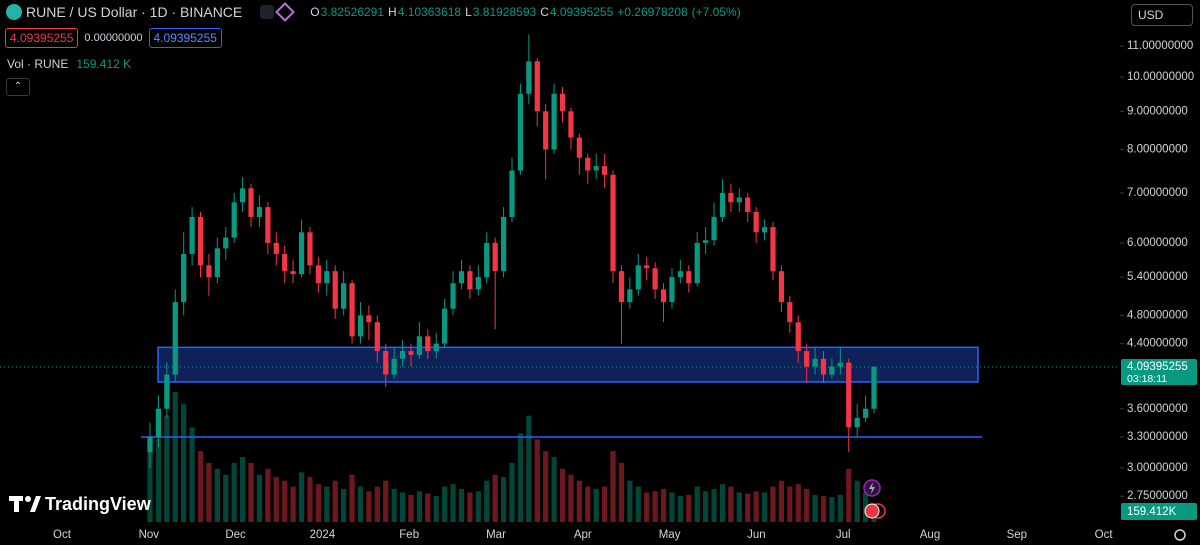 Image resolution: width=1200 pixels, height=545 pixels. What do you see at coordinates (315, 12) in the screenshot?
I see `ohlc-label: O` at bounding box center [315, 12].